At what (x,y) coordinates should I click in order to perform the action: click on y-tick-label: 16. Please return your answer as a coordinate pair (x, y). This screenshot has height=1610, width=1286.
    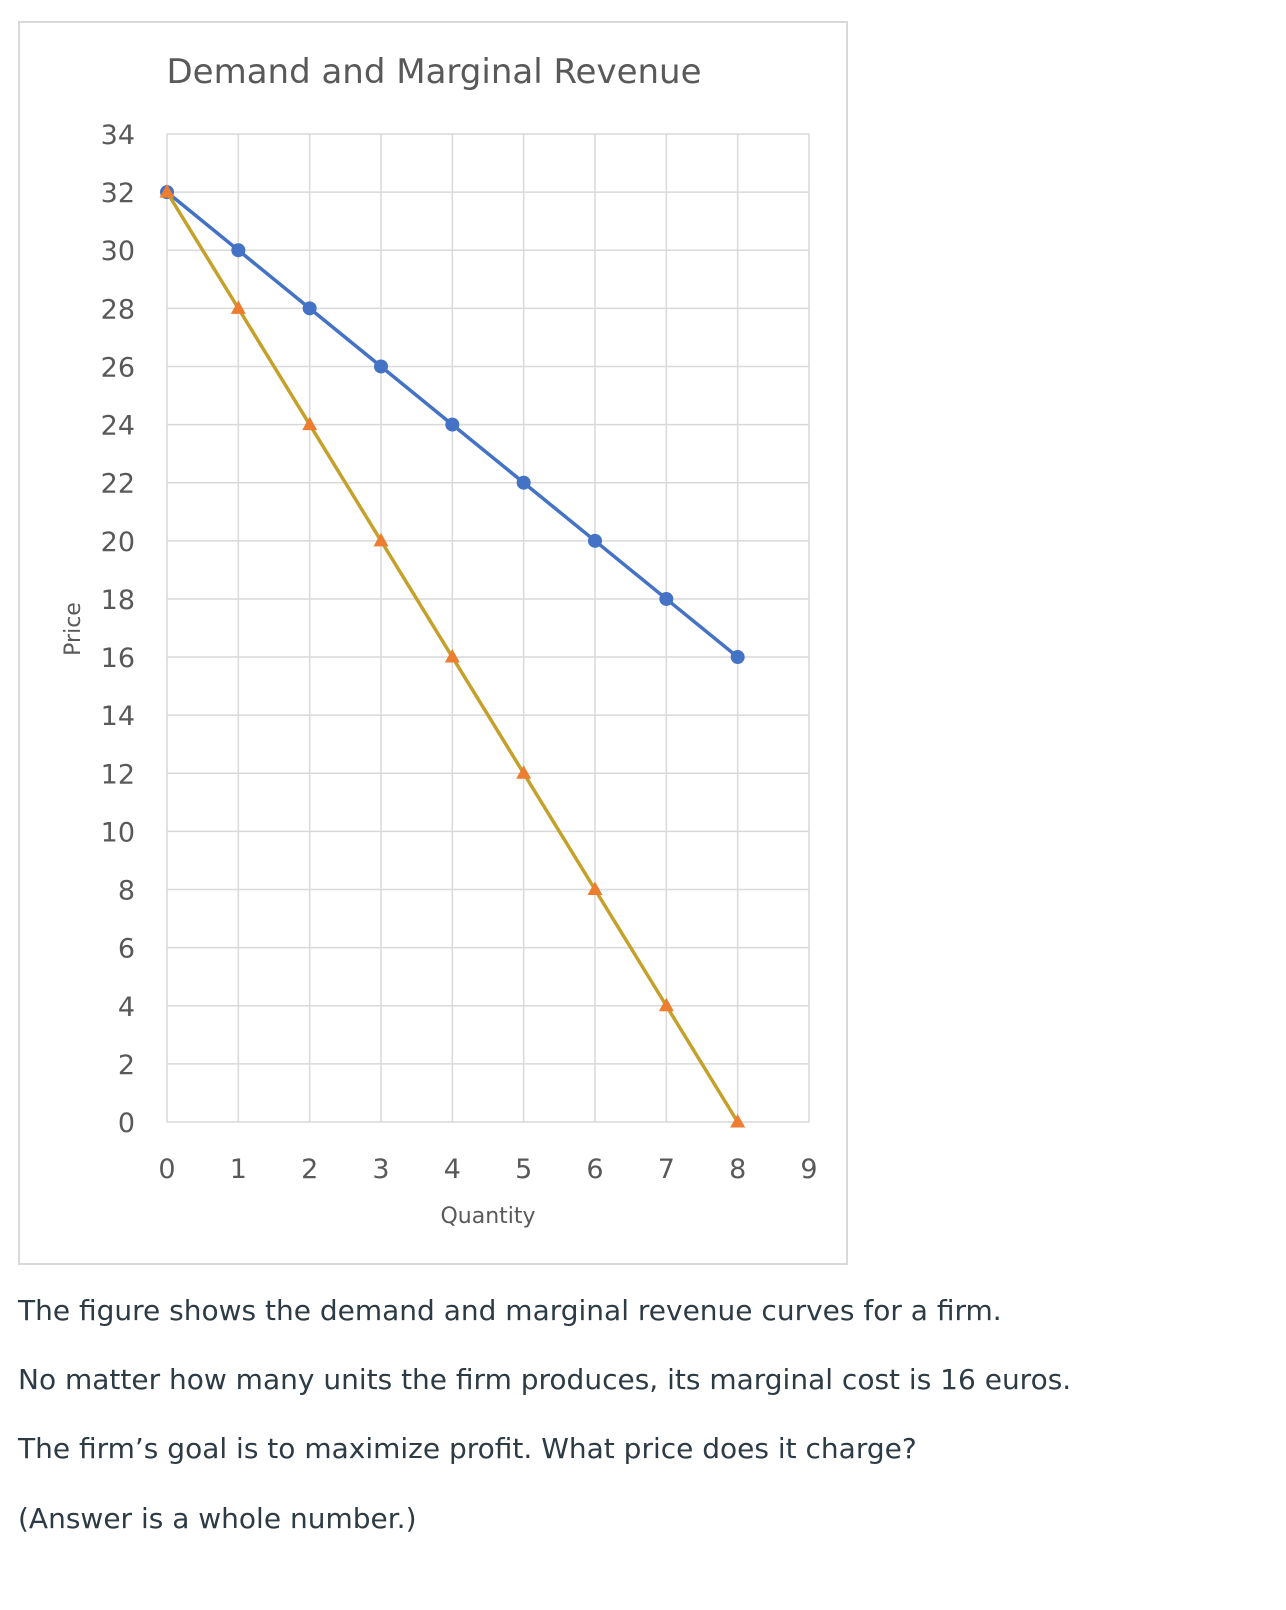
    Looking at the image, I should click on (118, 658).